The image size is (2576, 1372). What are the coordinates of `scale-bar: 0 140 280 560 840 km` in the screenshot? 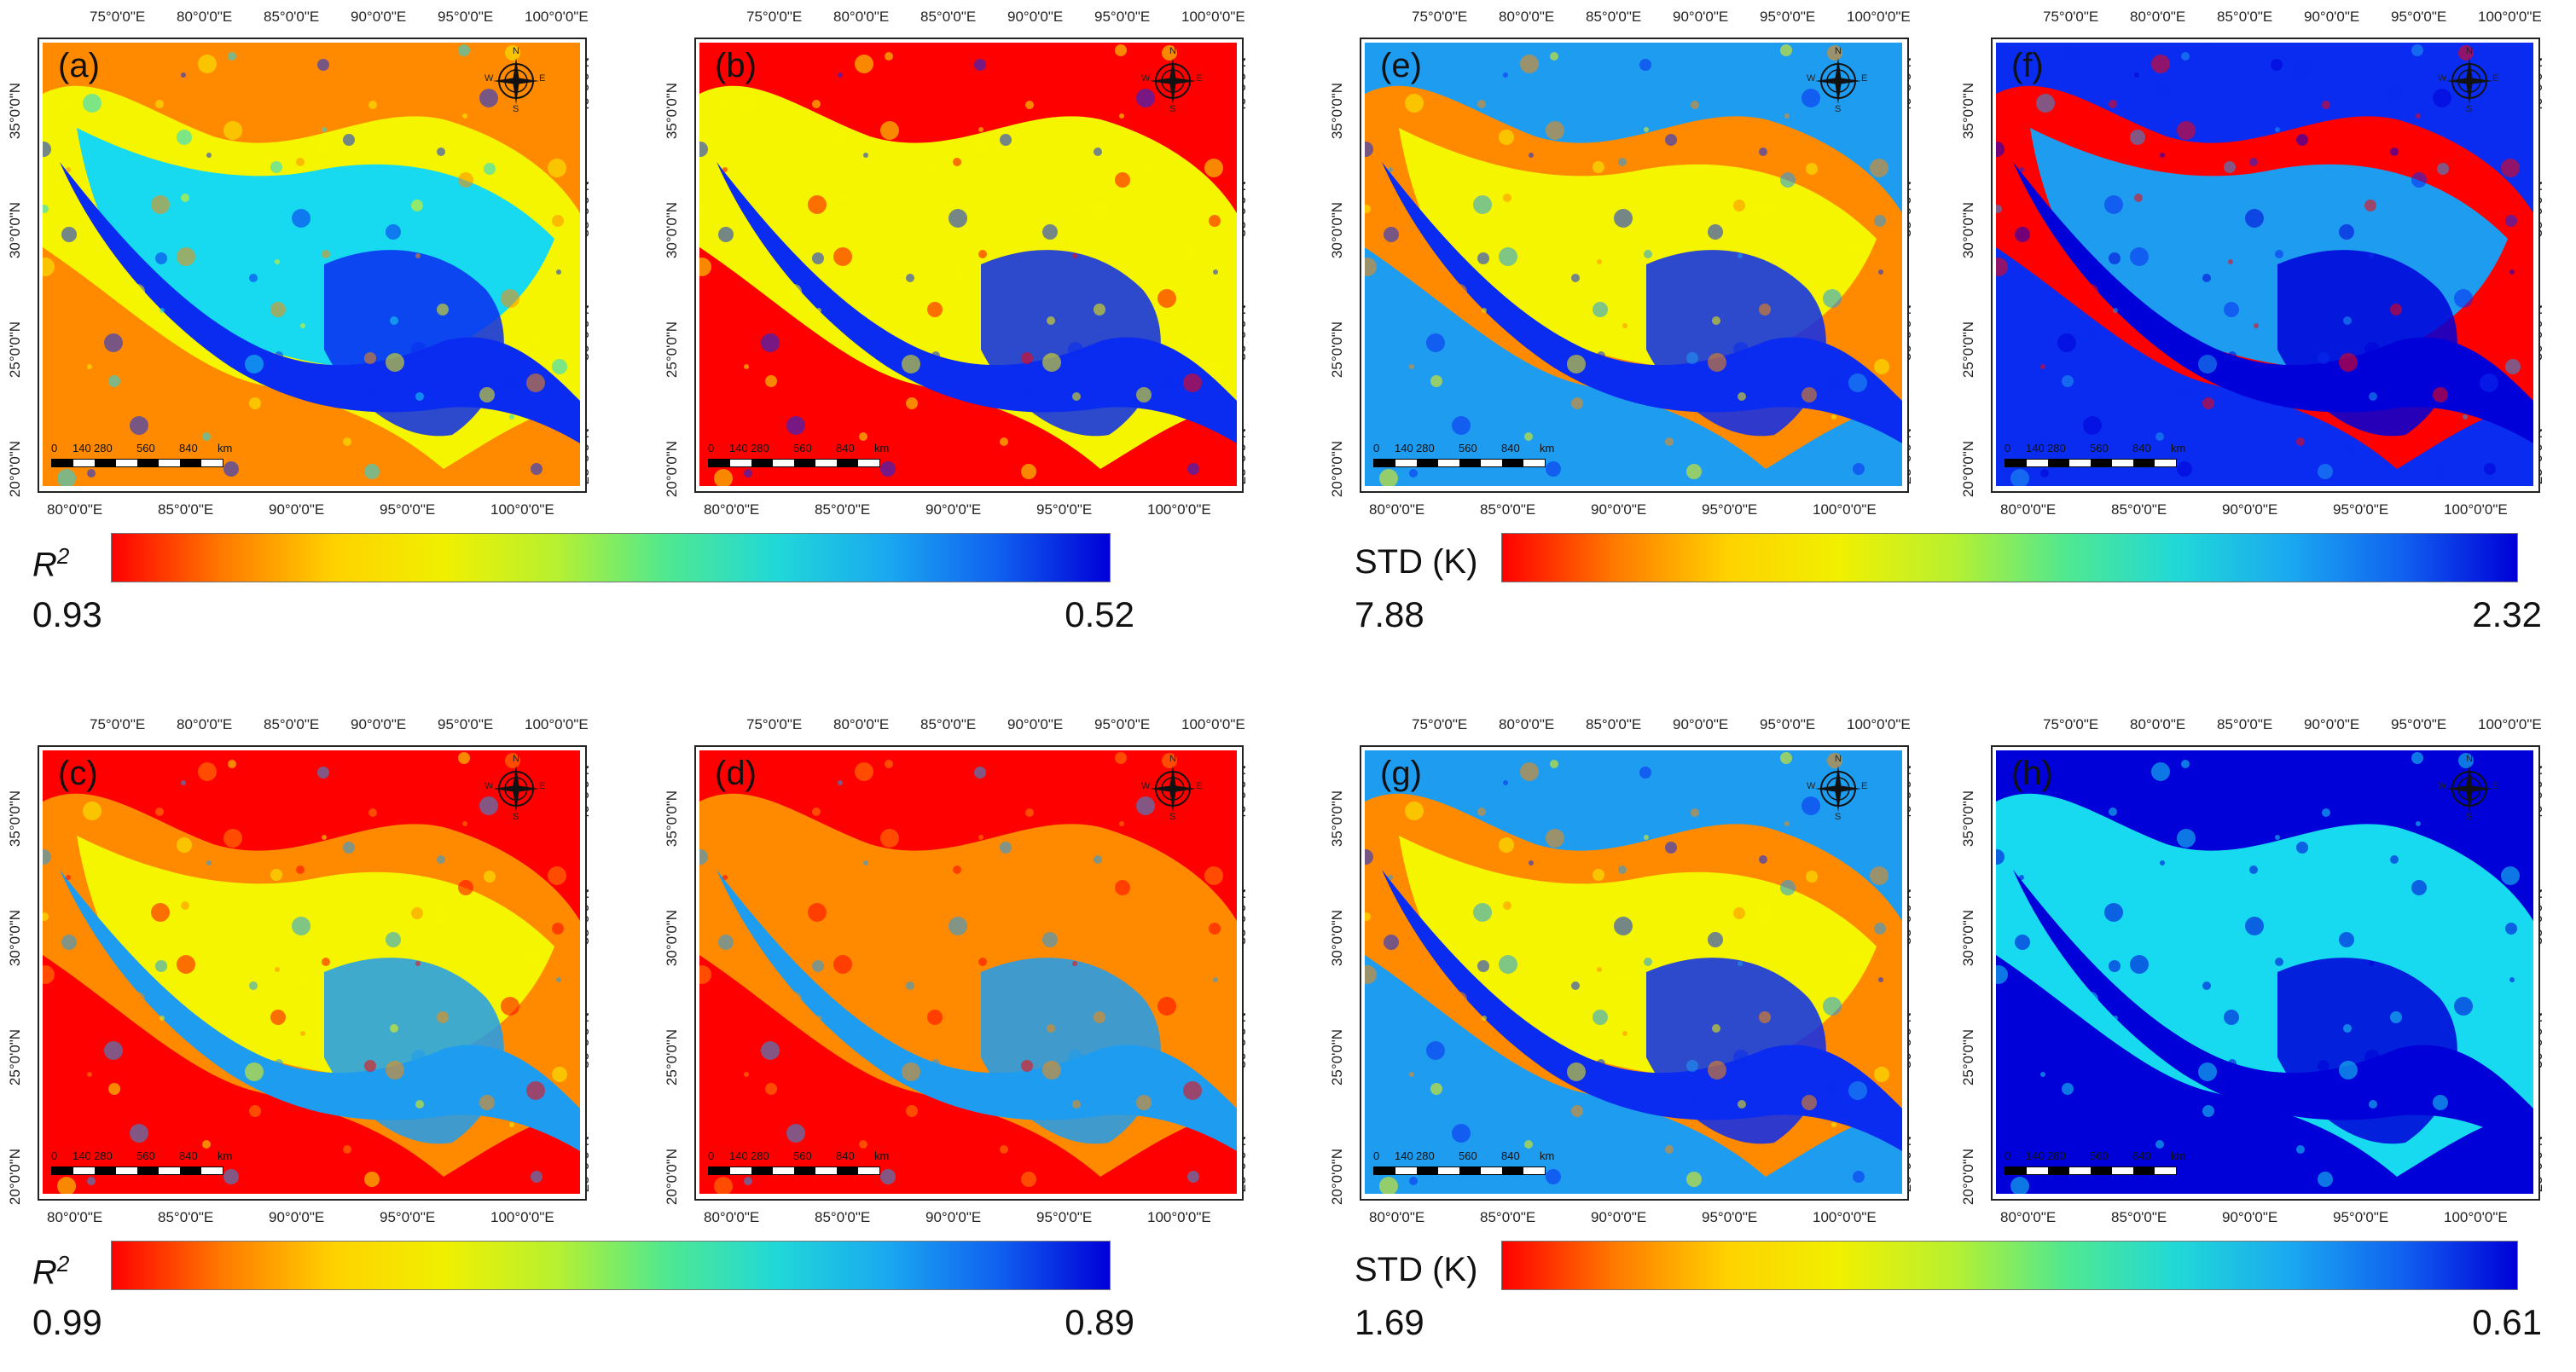 It's located at (145, 458).